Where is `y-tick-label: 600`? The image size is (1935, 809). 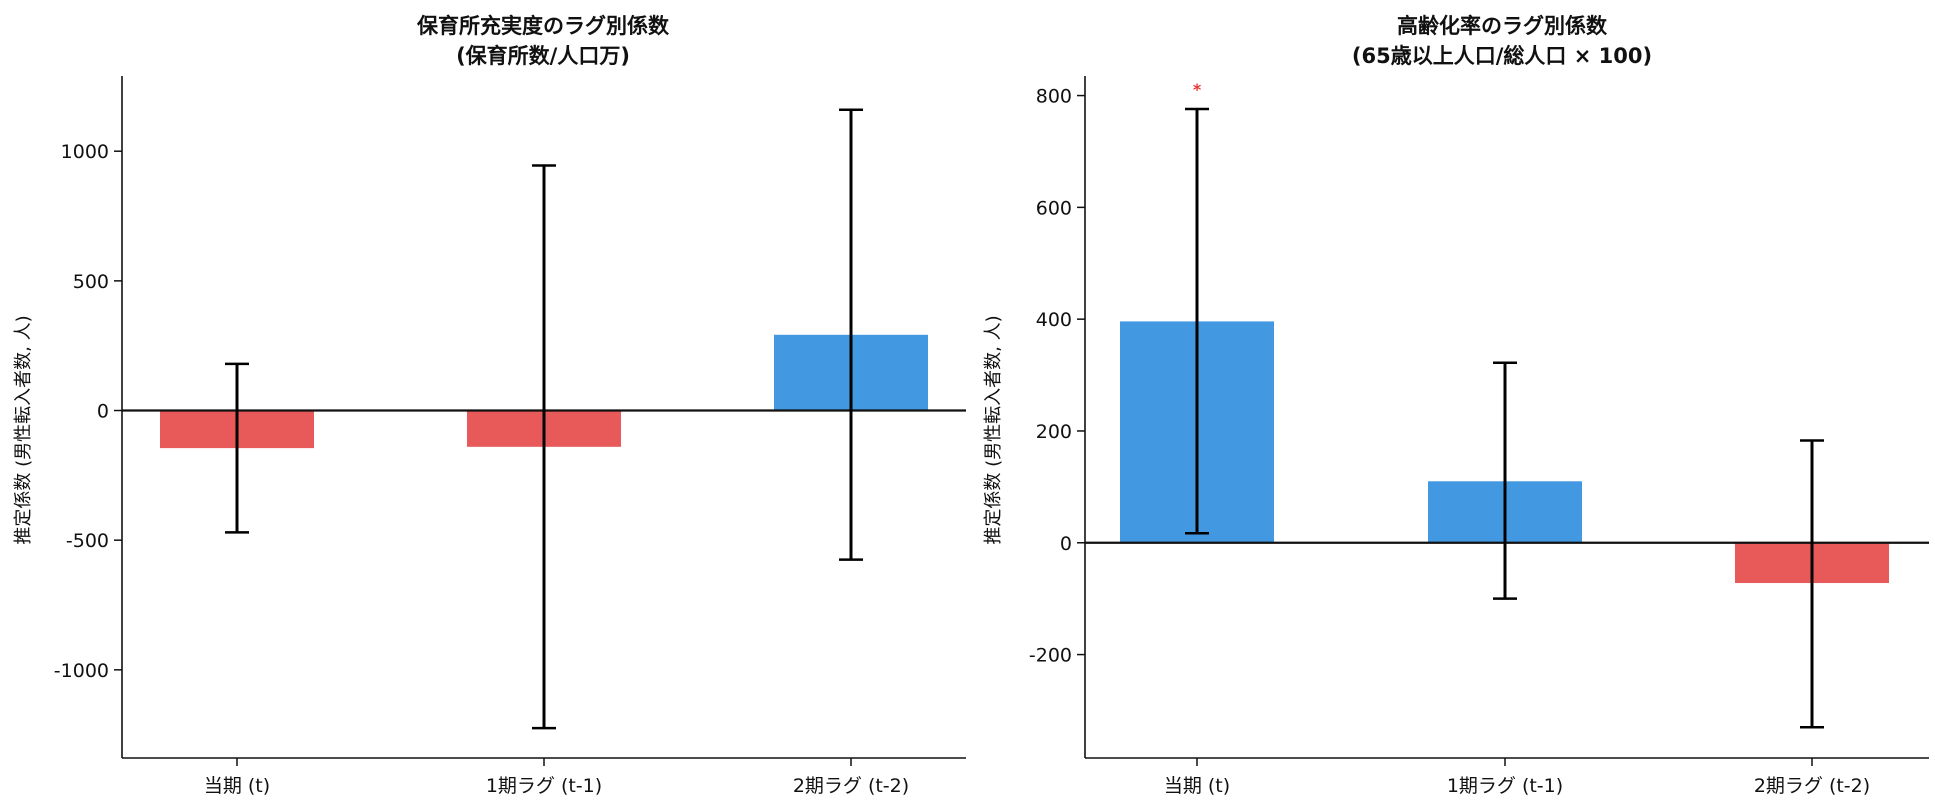 y-tick-label: 600 is located at coordinates (1054, 208).